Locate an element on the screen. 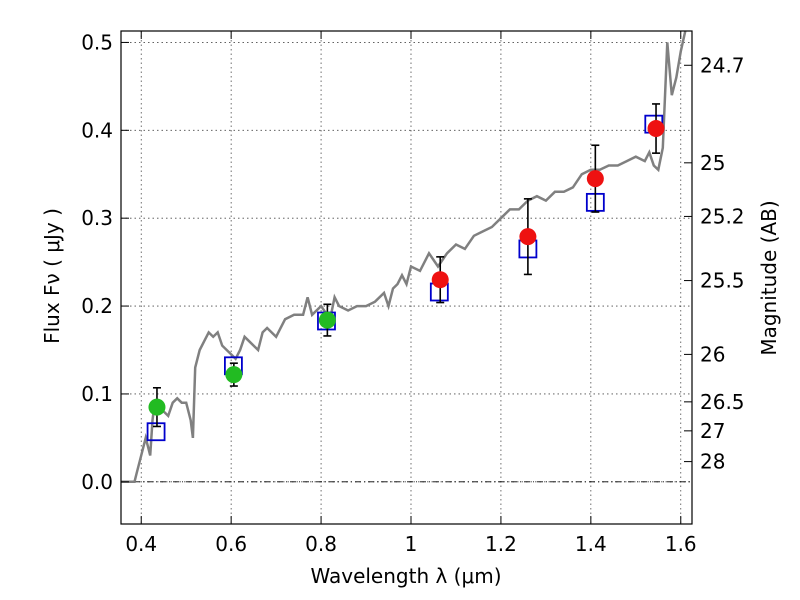  magnitude-tick-label: 25 is located at coordinates (712, 163).